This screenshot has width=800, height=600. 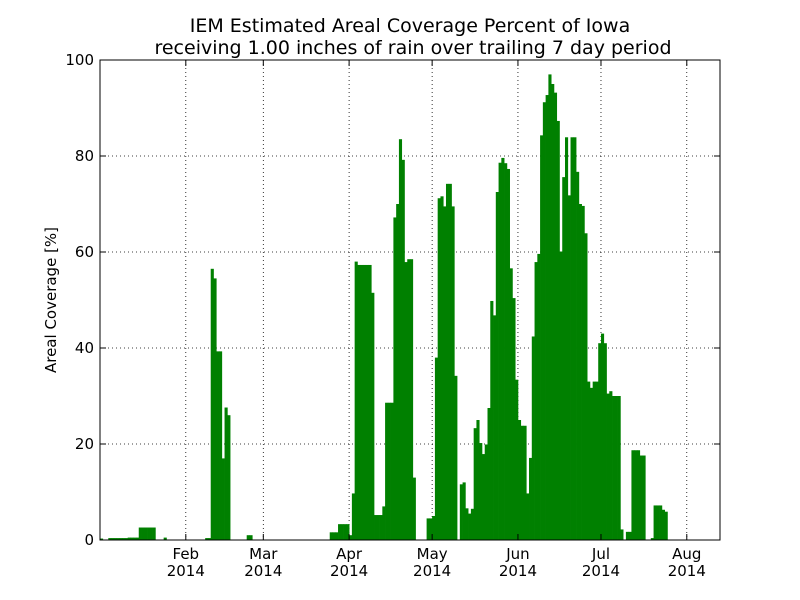 I want to click on y-tick-label: 20, so click(x=84, y=444).